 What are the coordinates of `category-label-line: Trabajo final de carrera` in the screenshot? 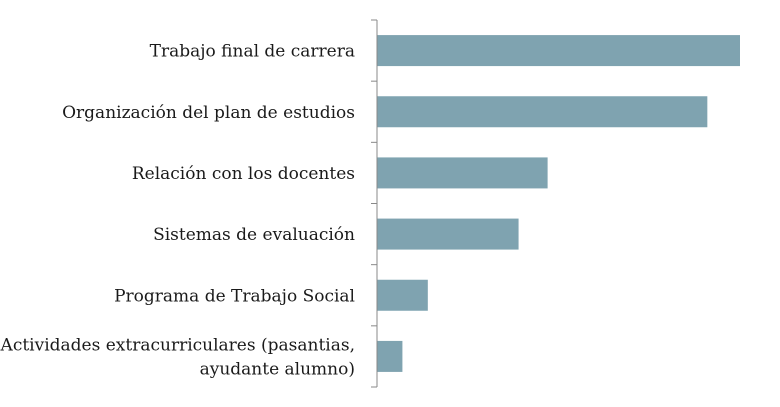 It's located at (252, 52).